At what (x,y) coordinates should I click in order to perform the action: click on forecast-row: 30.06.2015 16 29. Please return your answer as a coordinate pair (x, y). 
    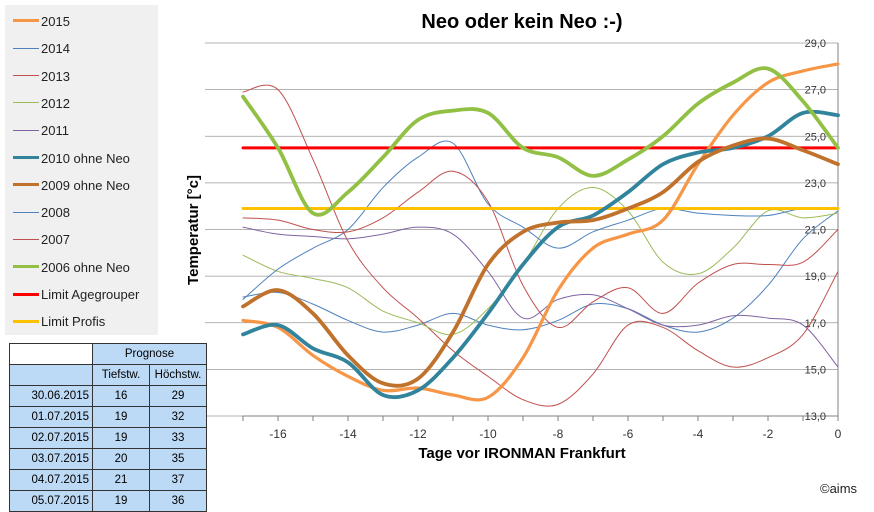
    Looking at the image, I should click on (108, 396).